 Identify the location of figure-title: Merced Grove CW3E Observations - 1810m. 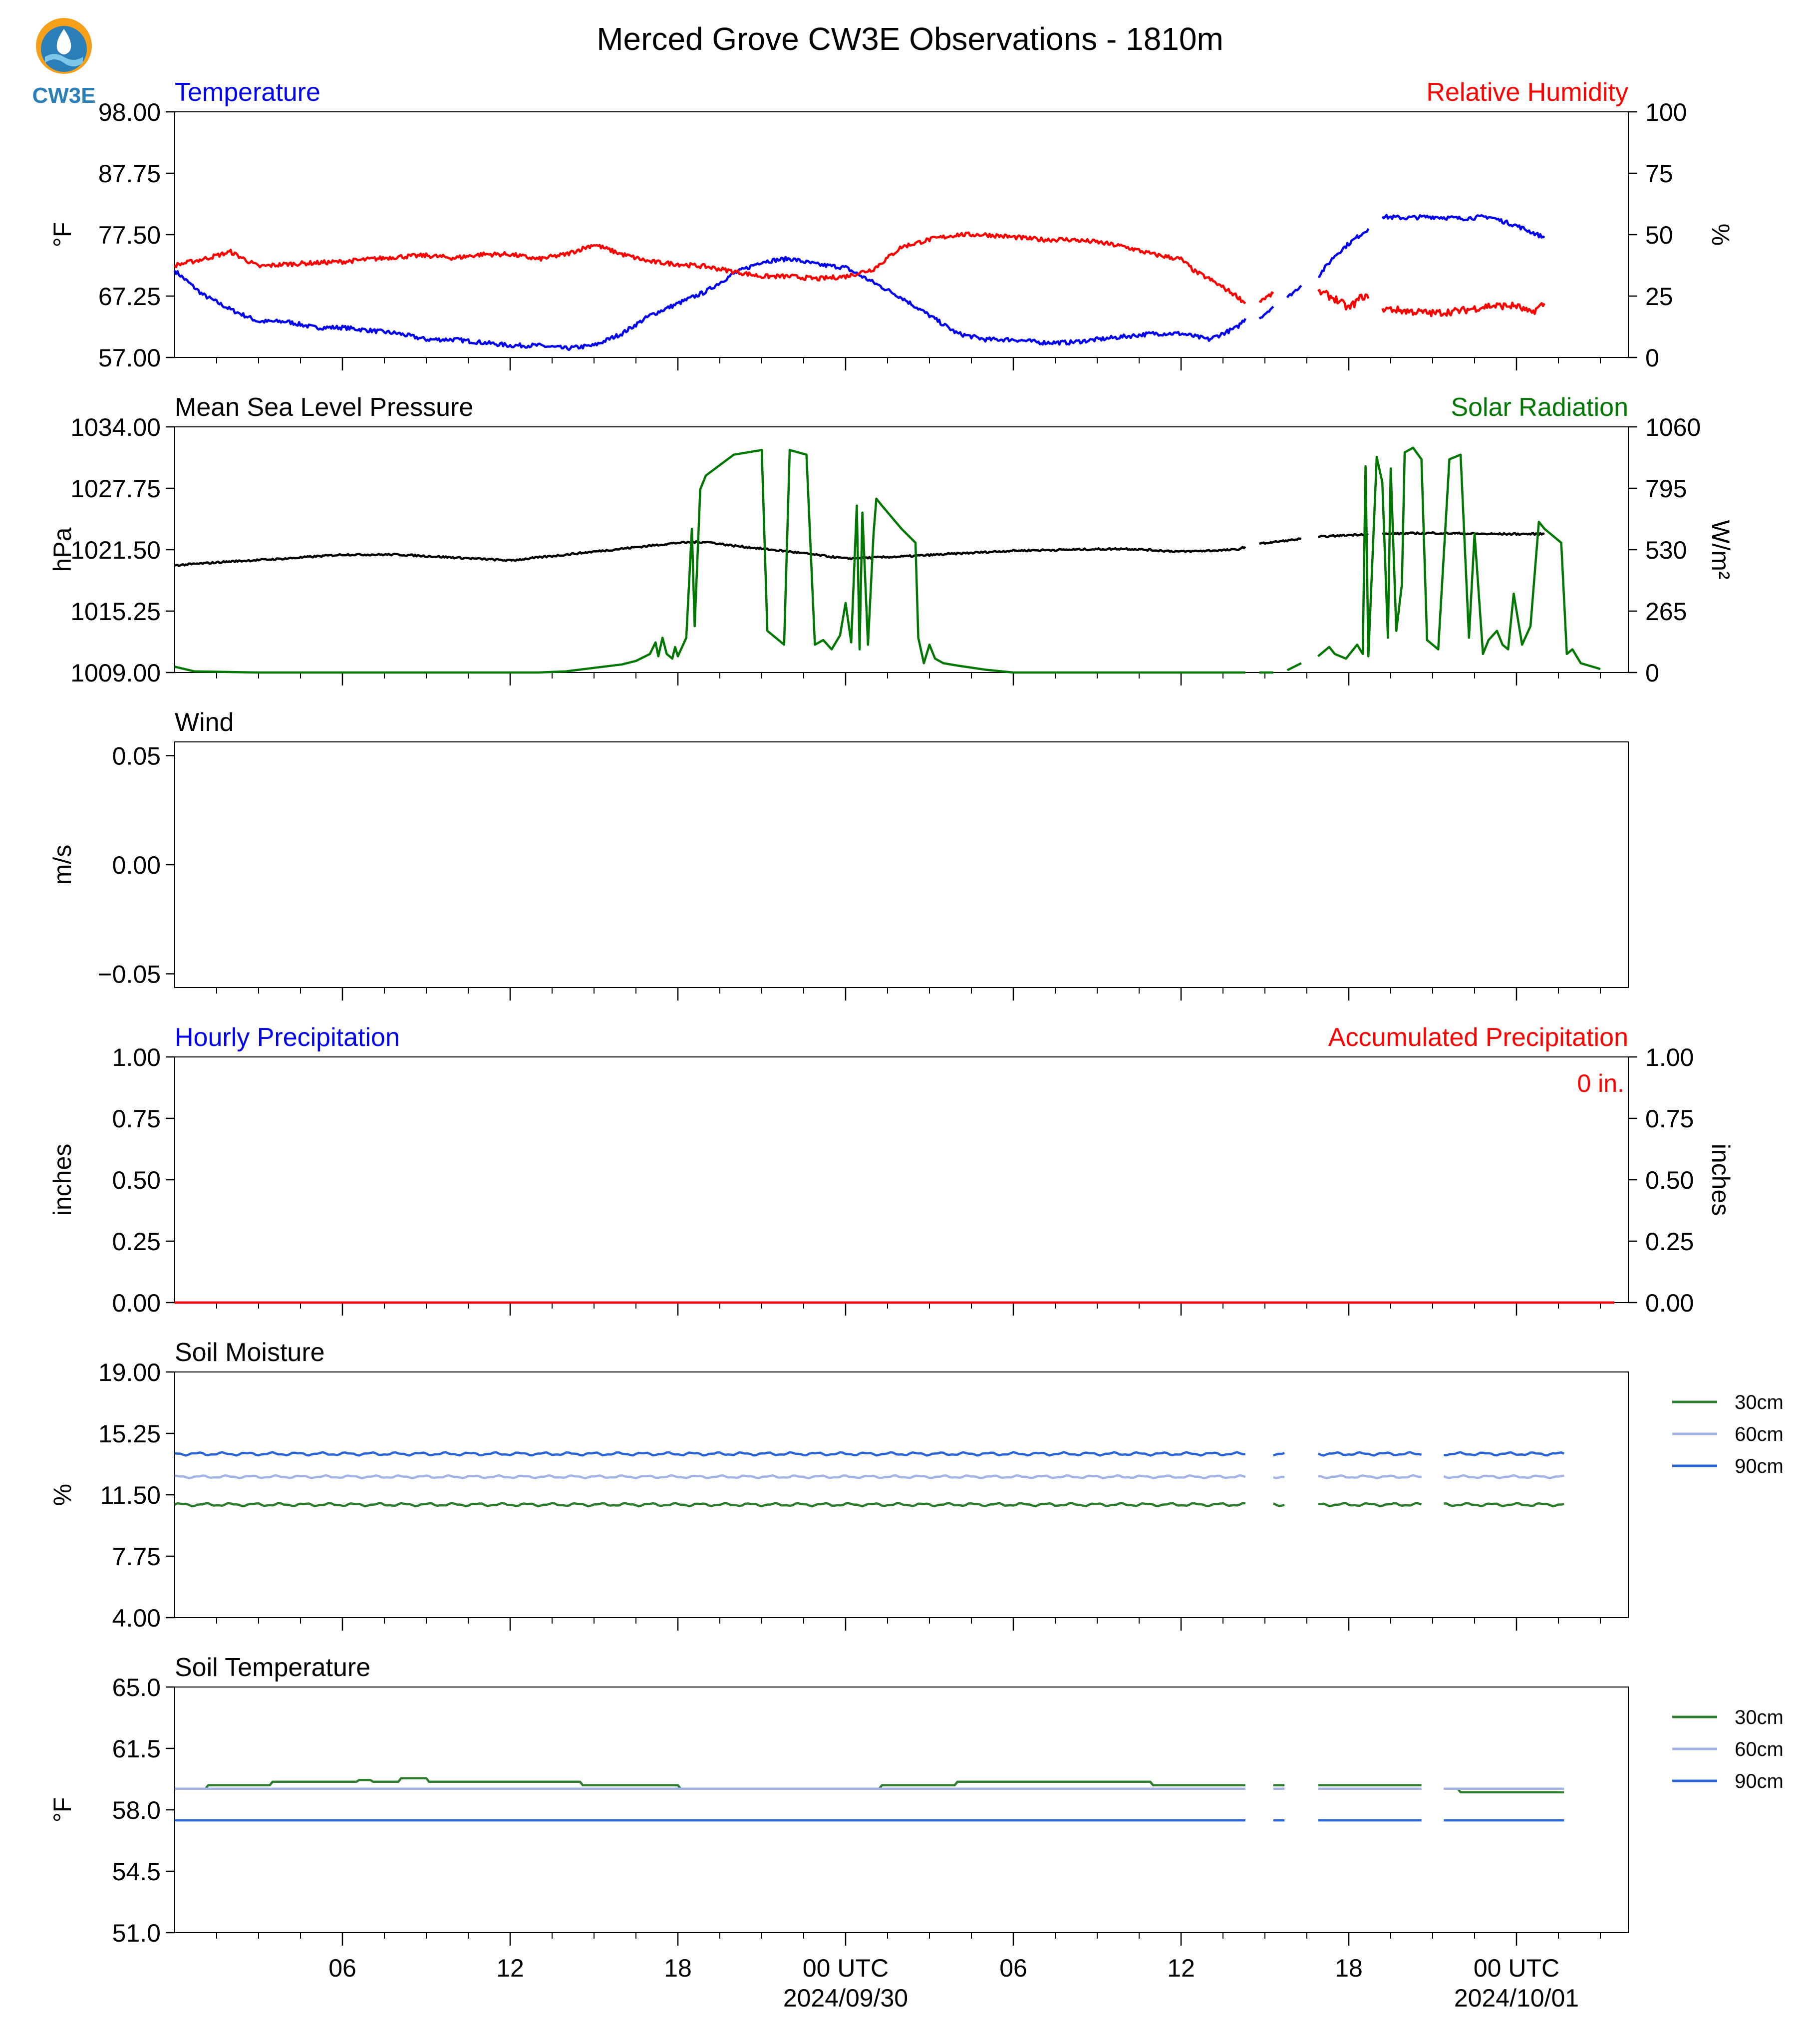
(910, 39).